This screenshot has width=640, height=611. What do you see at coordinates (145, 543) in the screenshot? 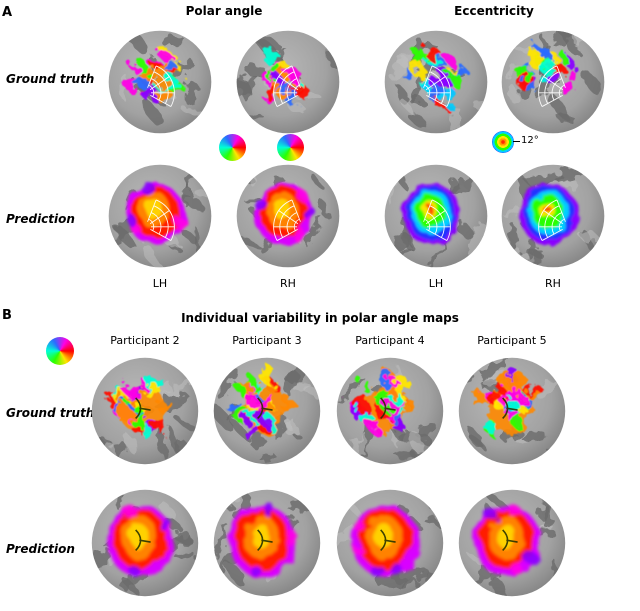
I see `brain-sphere-p2-prediction` at bounding box center [145, 543].